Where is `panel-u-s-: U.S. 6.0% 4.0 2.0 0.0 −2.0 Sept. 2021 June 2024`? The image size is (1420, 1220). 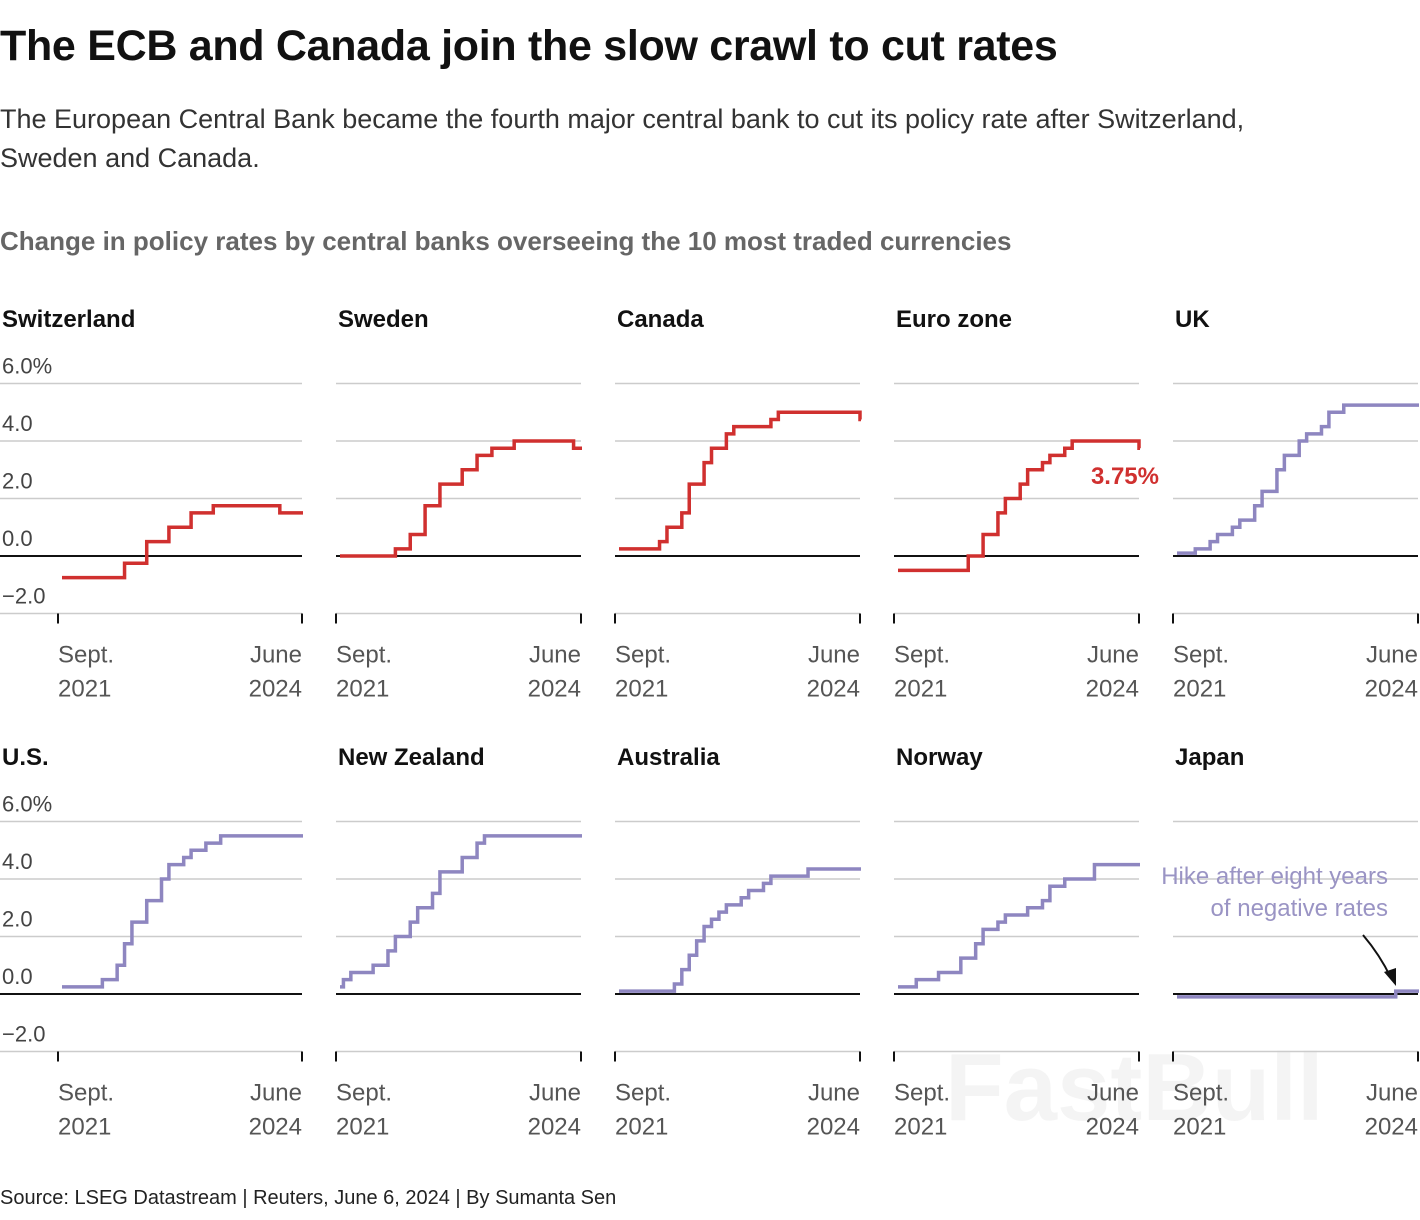 panel-u-s-: U.S. 6.0% 4.0 2.0 0.0 −2.0 Sept. 2021 June 2024 is located at coordinates (151, 942).